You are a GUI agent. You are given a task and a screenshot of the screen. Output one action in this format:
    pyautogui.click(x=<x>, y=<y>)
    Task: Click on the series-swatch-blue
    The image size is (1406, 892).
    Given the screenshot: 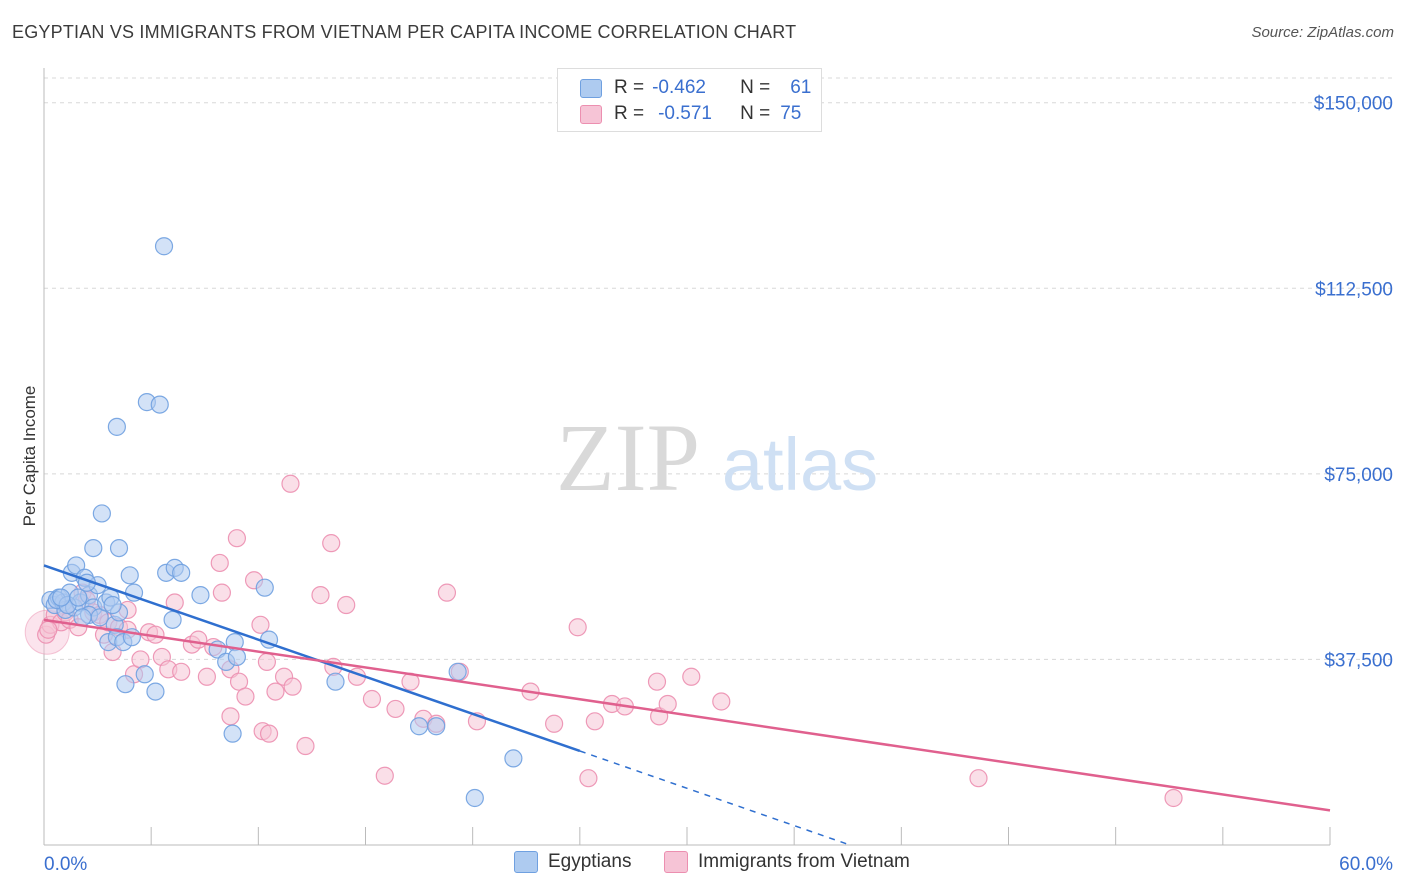 What is the action you would take?
    pyautogui.click(x=526, y=862)
    